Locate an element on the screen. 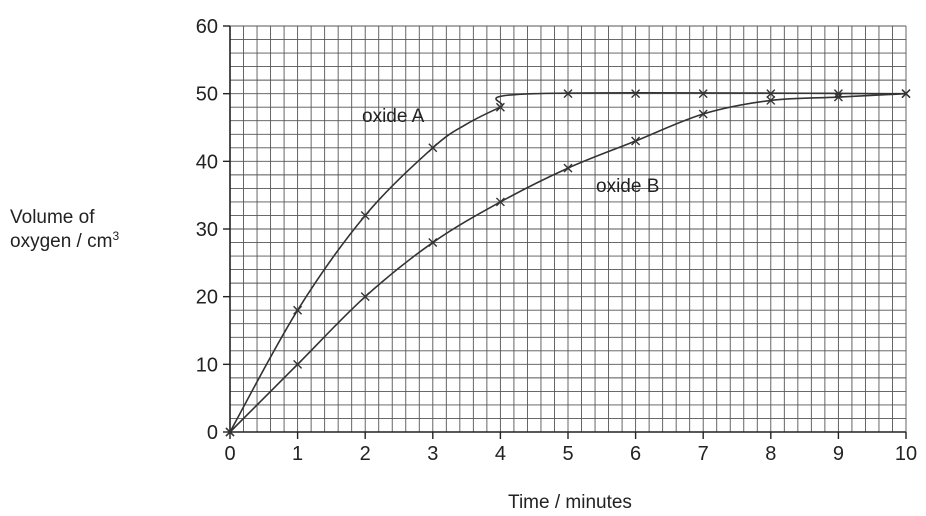  y-tick-label: 40 is located at coordinates (207, 162).